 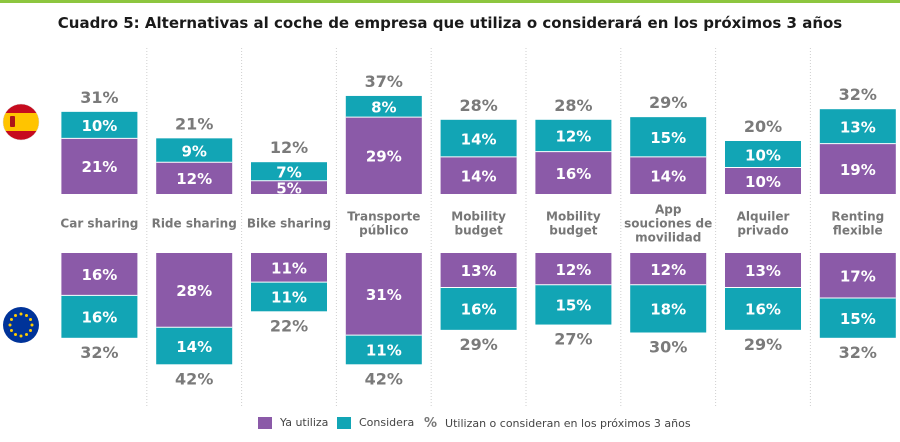 I want to click on legend-label-considera: Considera, so click(x=387, y=422).